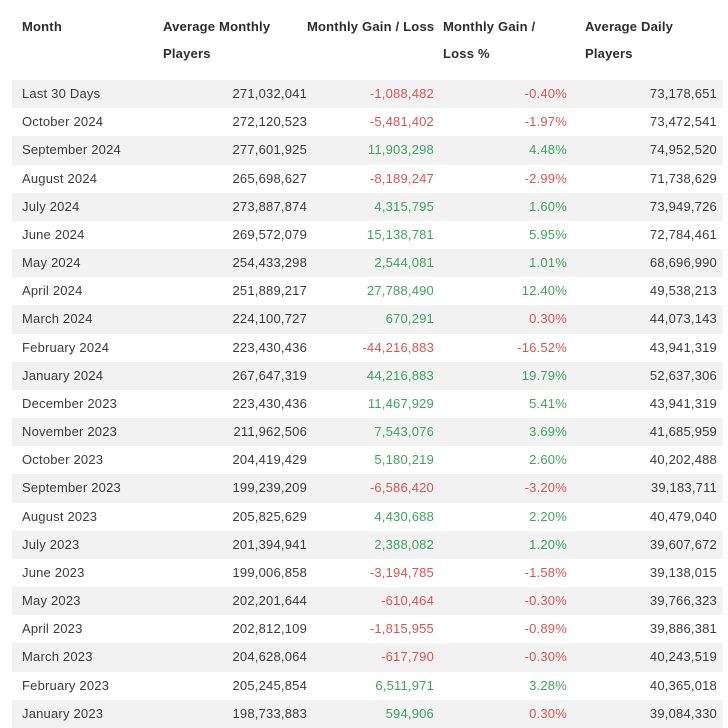 The image size is (728, 728). Describe the element at coordinates (83, 40) in the screenshot. I see `col-header-month: Month` at that location.